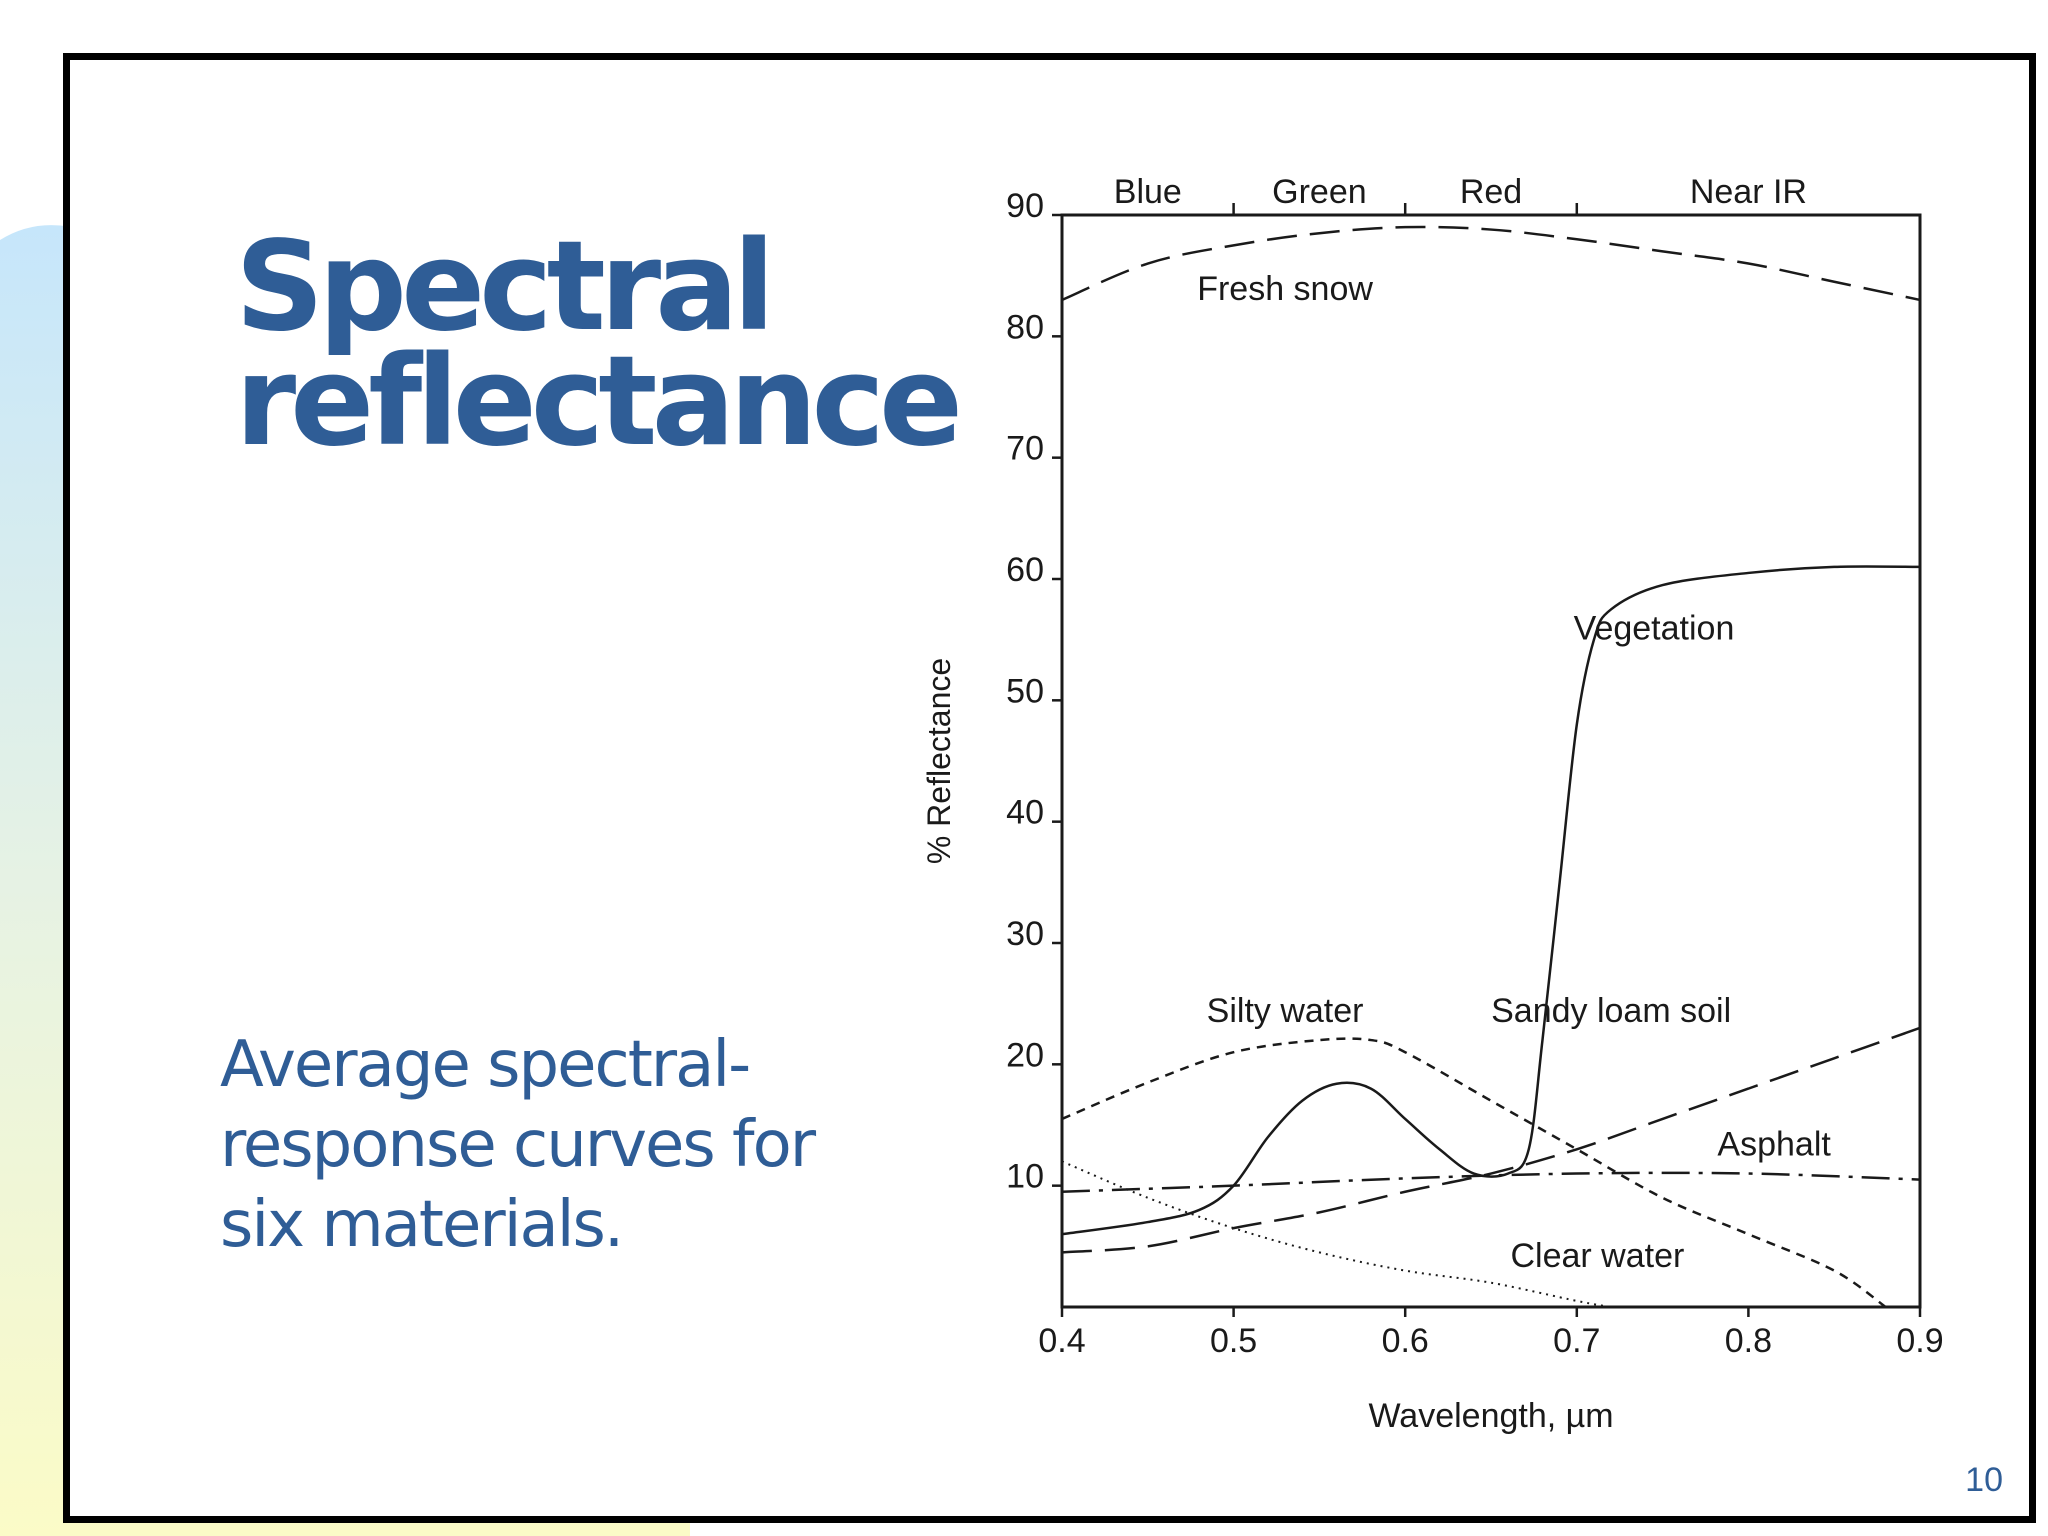 Image resolution: width=2048 pixels, height=1536 pixels. Describe the element at coordinates (1233, 1341) in the screenshot. I see `x-tick-label: 0.5` at that location.